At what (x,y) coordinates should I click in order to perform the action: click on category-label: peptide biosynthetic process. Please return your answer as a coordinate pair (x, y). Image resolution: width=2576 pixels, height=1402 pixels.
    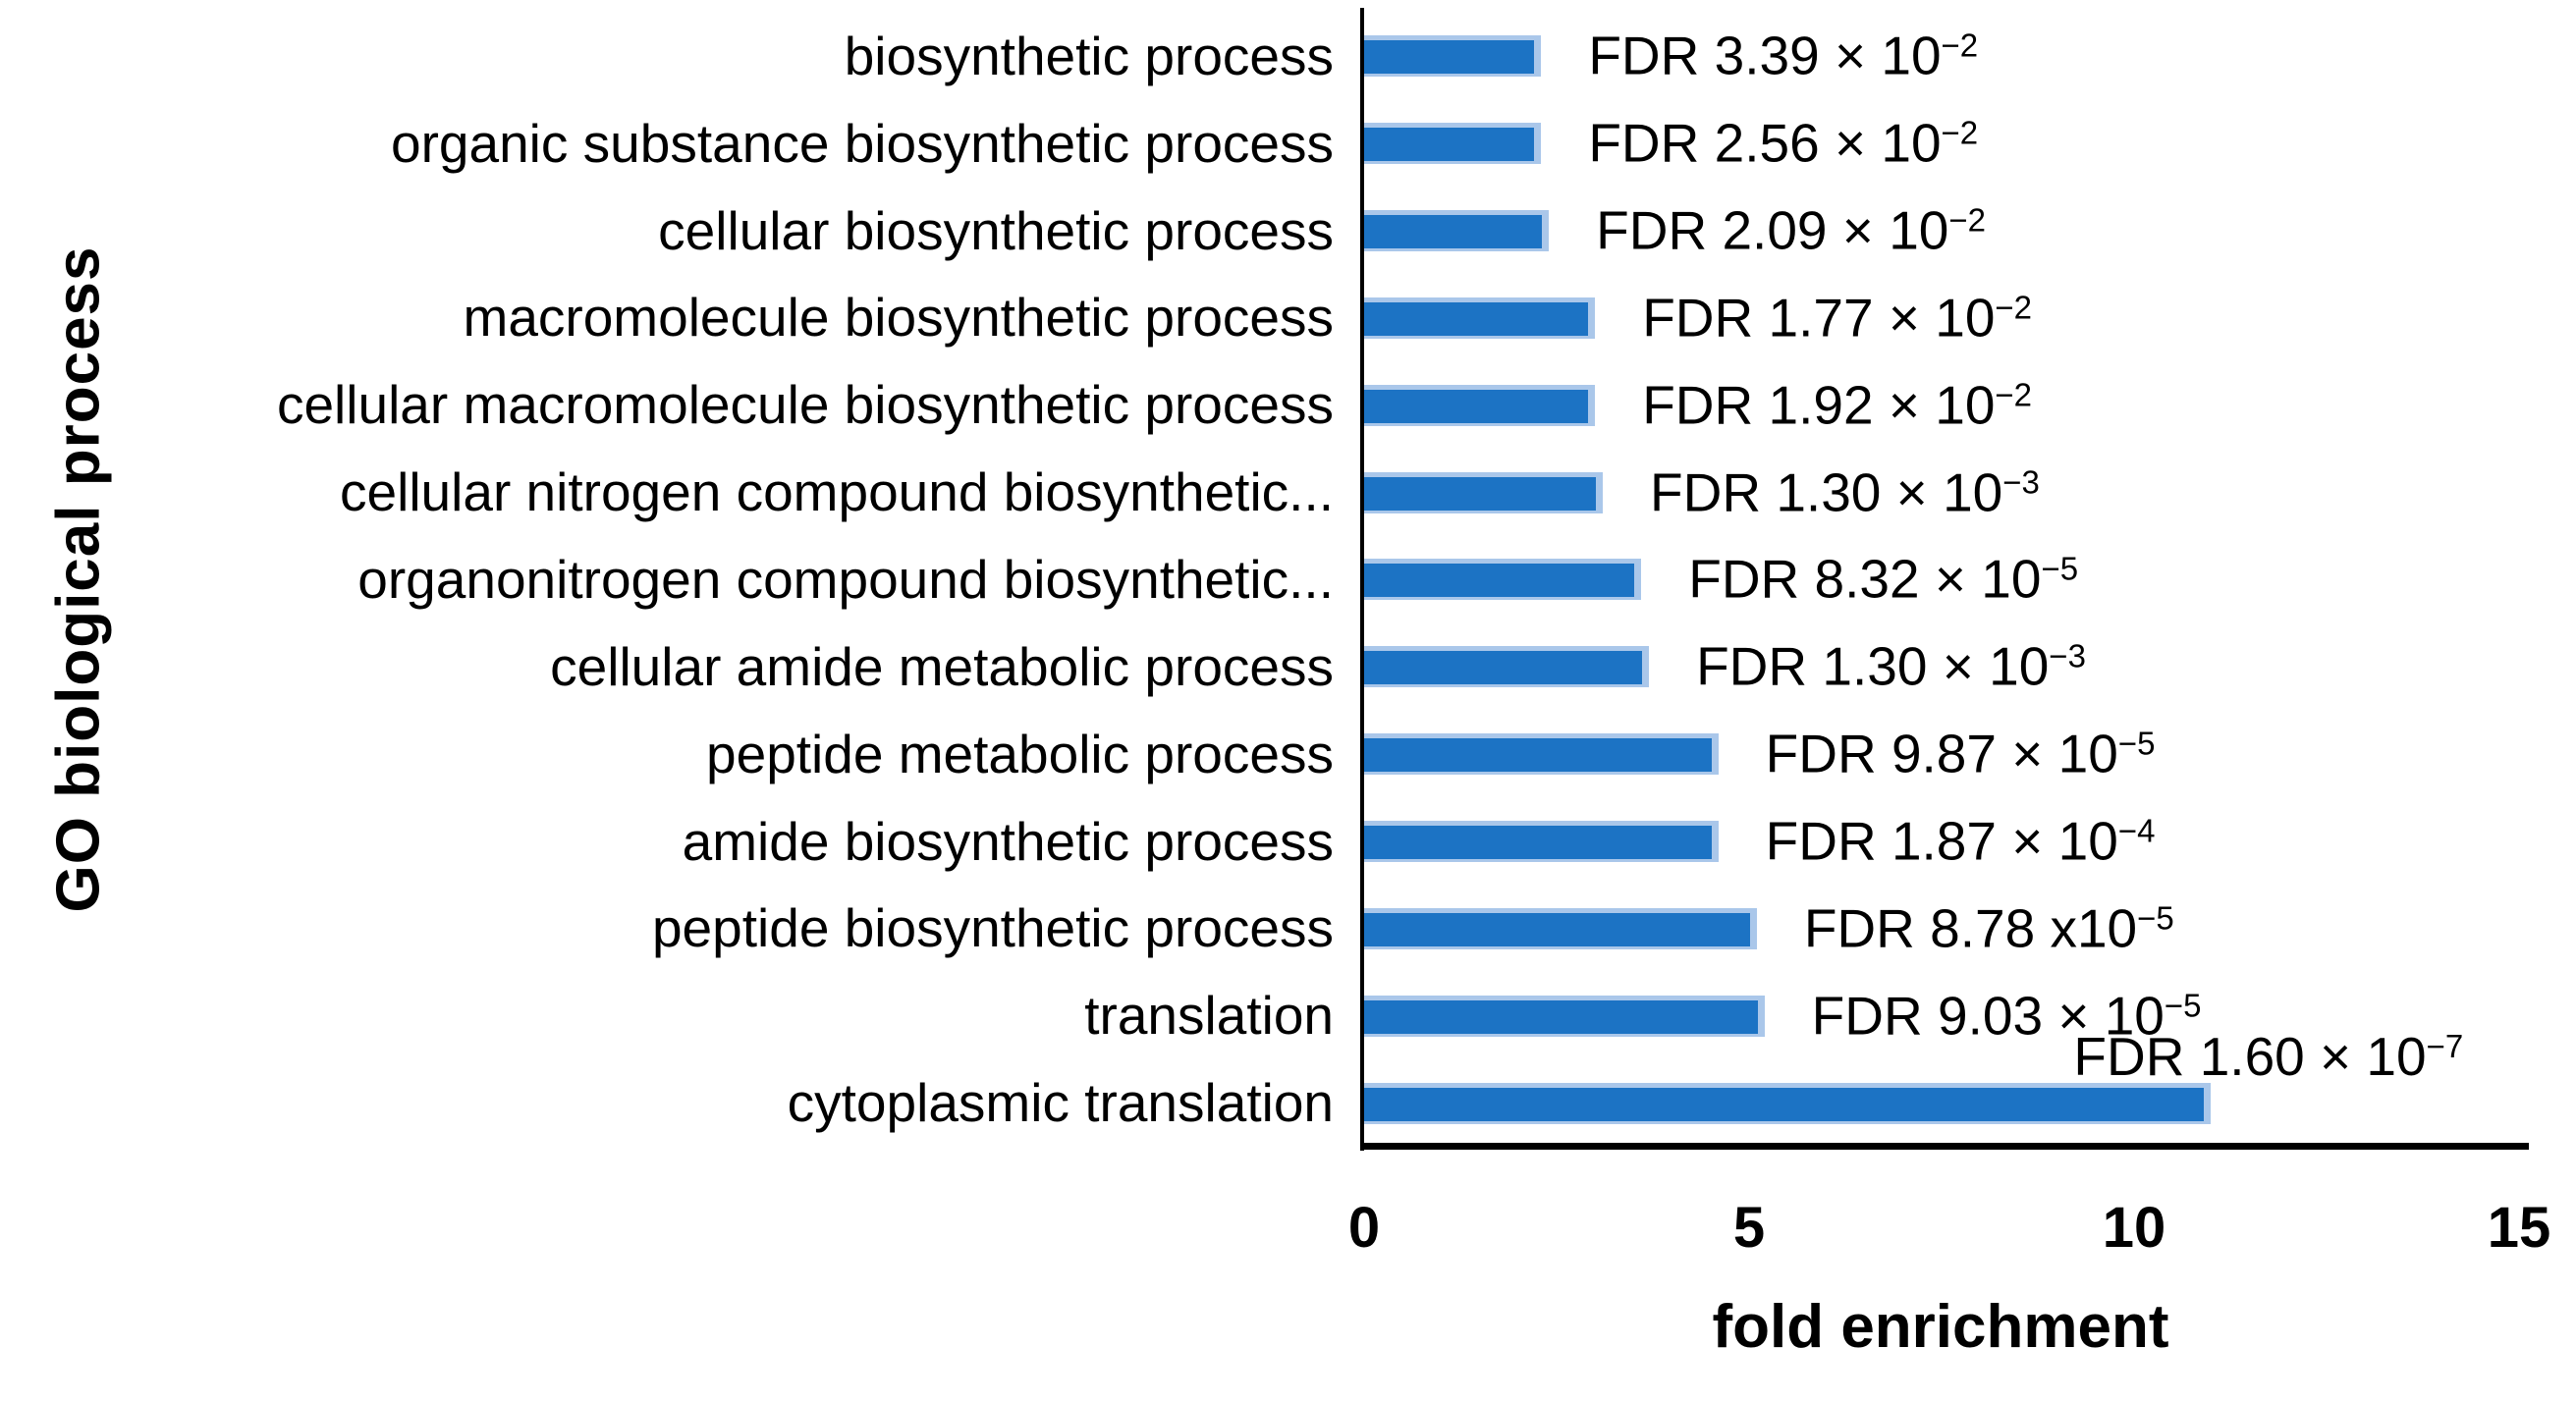
    Looking at the image, I should click on (992, 928).